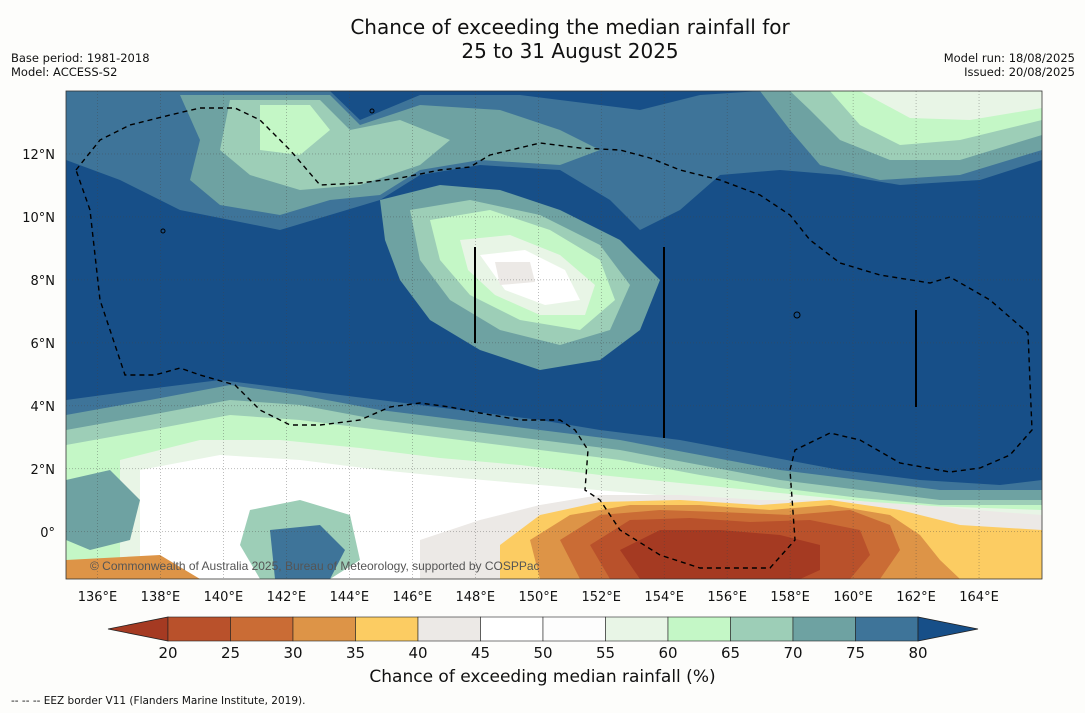  What do you see at coordinates (167, 653) in the screenshot?
I see `colorbar-tick-label: 20` at bounding box center [167, 653].